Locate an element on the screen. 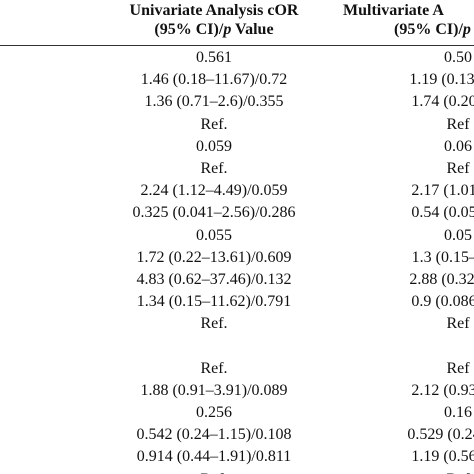 The width and height of the screenshot is (474, 474). table-row: 0.325 (0.041–2.56)/0.286 0.54 (0.059–4. is located at coordinates (237, 213).